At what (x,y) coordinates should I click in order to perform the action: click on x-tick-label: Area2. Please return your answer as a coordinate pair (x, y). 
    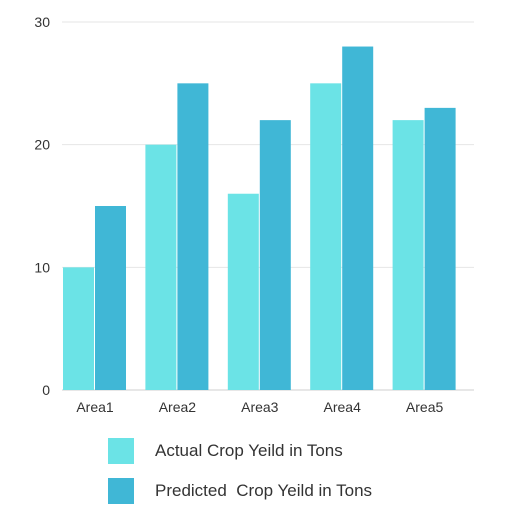
    Looking at the image, I should click on (178, 407).